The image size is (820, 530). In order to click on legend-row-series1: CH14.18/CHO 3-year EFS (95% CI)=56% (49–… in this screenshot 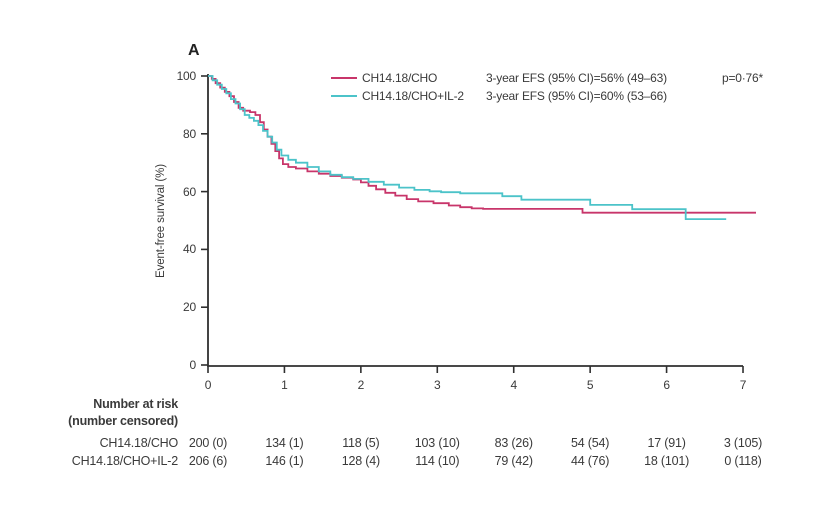, I will do `click(410, 79)`.